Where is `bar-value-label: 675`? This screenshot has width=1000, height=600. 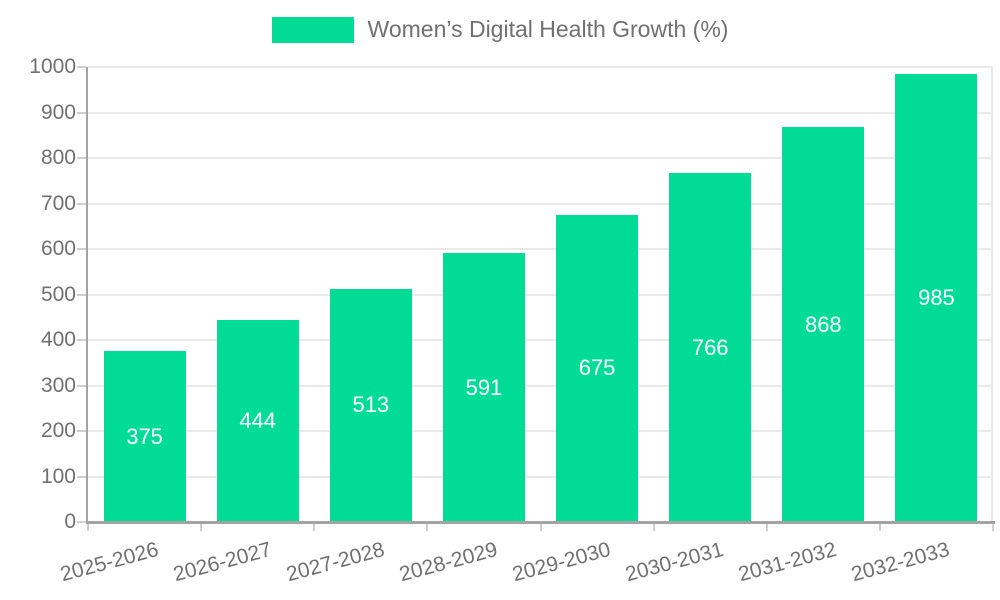 bar-value-label: 675 is located at coordinates (597, 368).